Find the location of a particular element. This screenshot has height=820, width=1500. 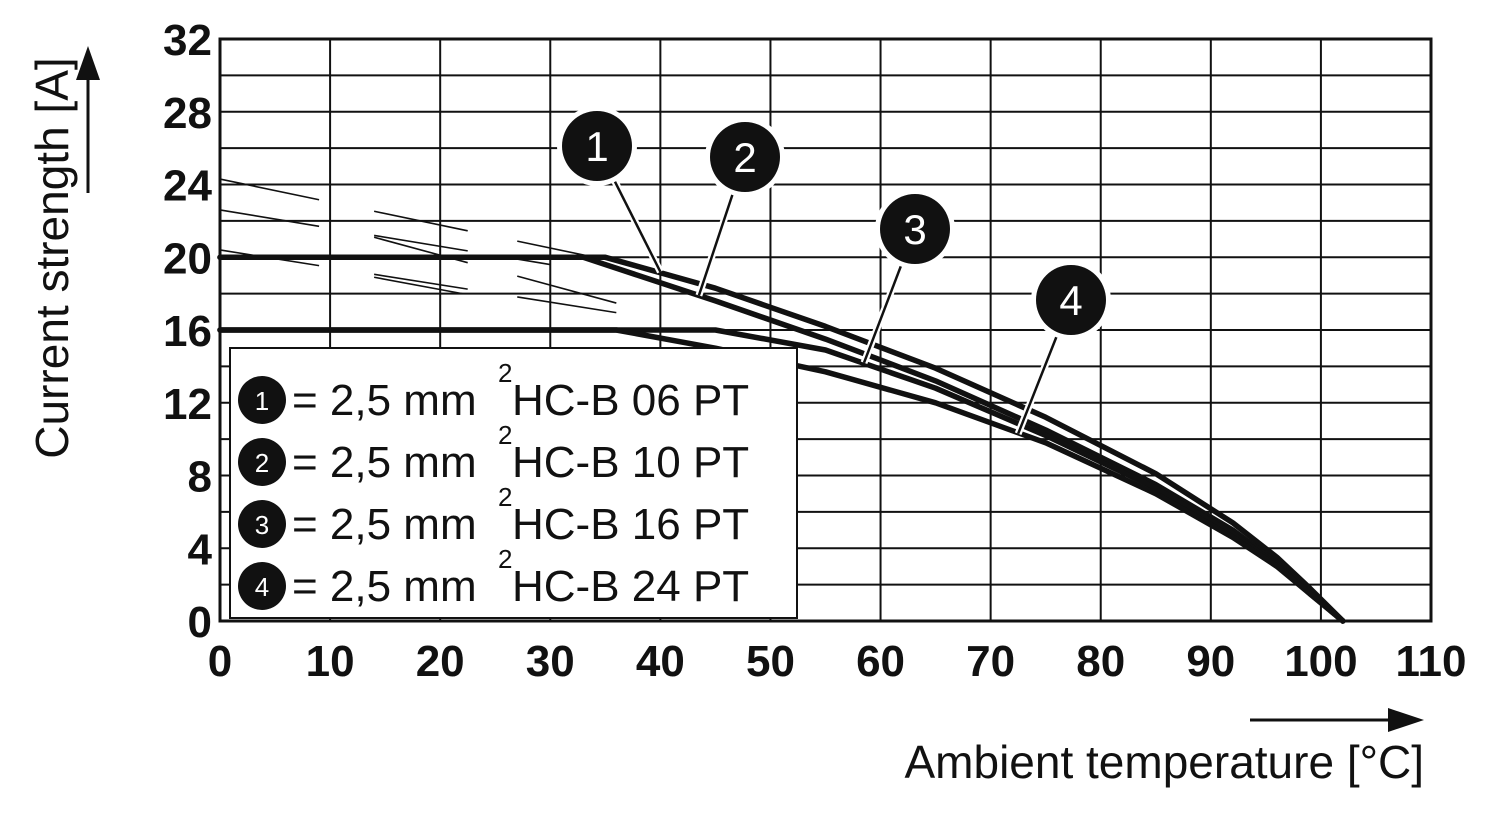

legend-product: HC-B 10 PT is located at coordinates (630, 462).